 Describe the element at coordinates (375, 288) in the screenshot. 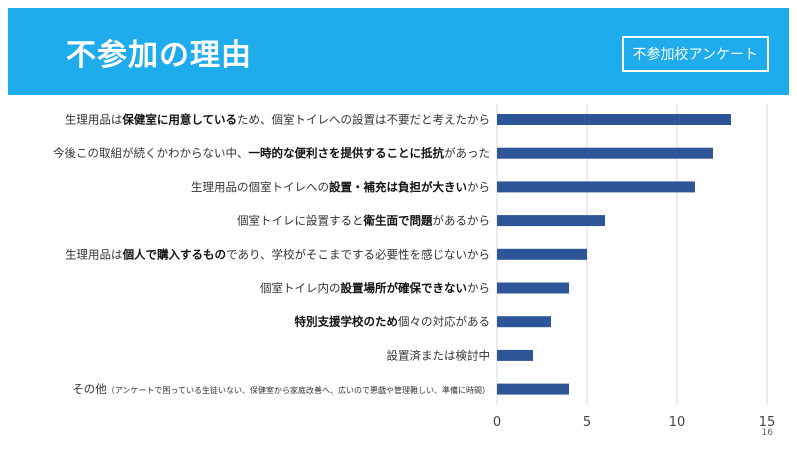

I see `category-label: 個室トイレ内の設置場所が確保できないから` at that location.